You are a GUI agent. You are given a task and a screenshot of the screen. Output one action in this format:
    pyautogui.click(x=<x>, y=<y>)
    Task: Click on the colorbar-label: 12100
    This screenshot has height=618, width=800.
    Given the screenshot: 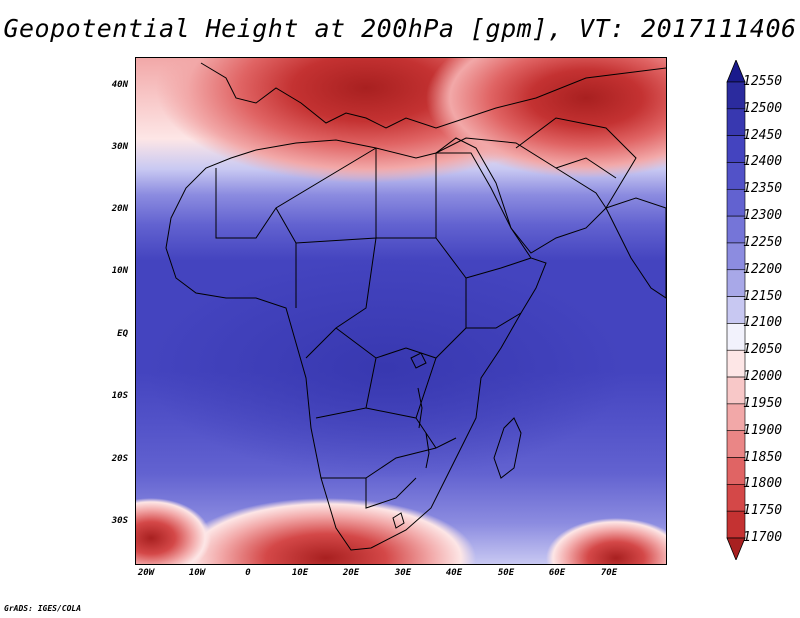 What is the action you would take?
    pyautogui.click(x=763, y=323)
    